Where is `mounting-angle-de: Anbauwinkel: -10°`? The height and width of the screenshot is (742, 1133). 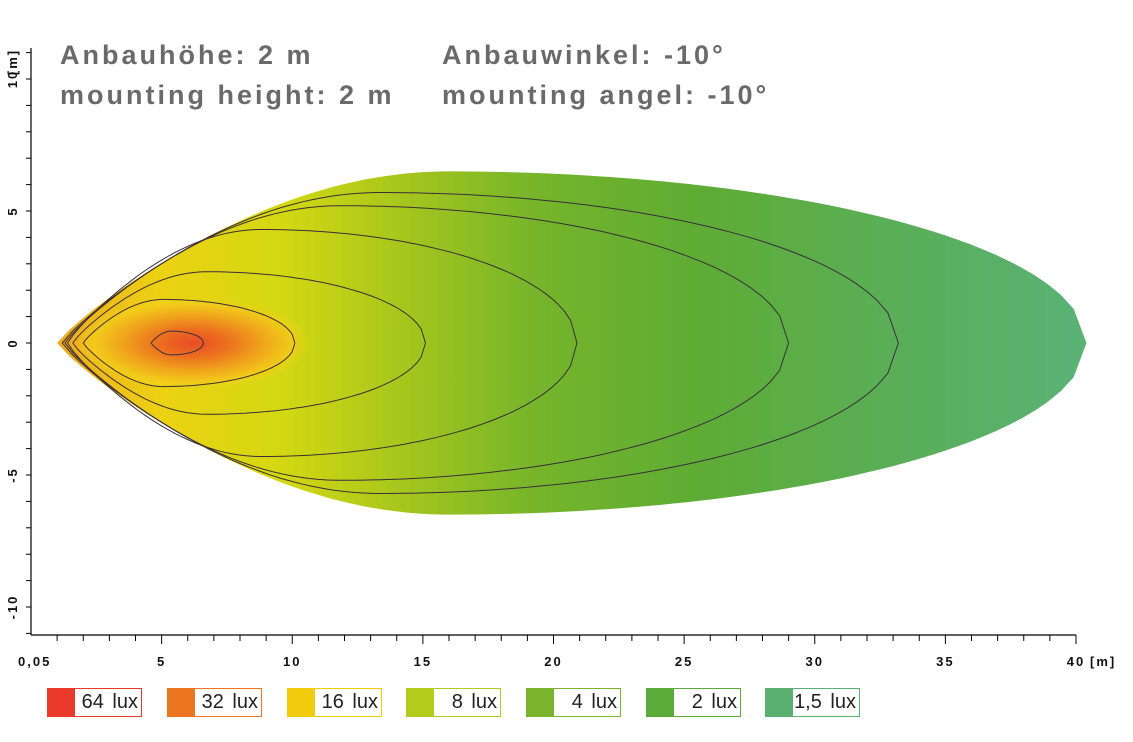 mounting-angle-de: Anbauwinkel: -10° is located at coordinates (584, 55).